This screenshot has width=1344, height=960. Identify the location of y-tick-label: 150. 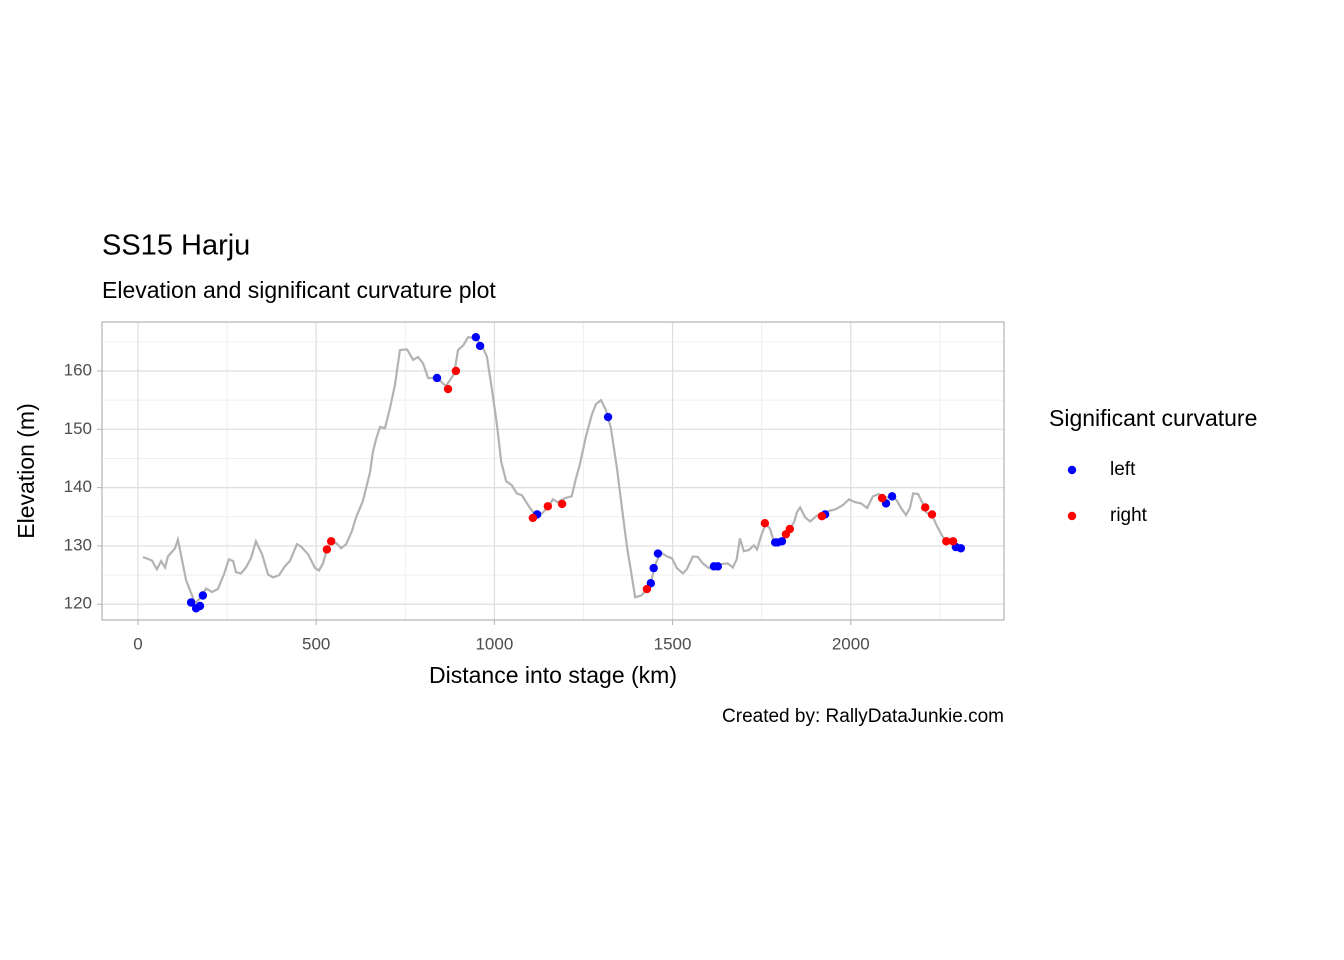
(78, 428).